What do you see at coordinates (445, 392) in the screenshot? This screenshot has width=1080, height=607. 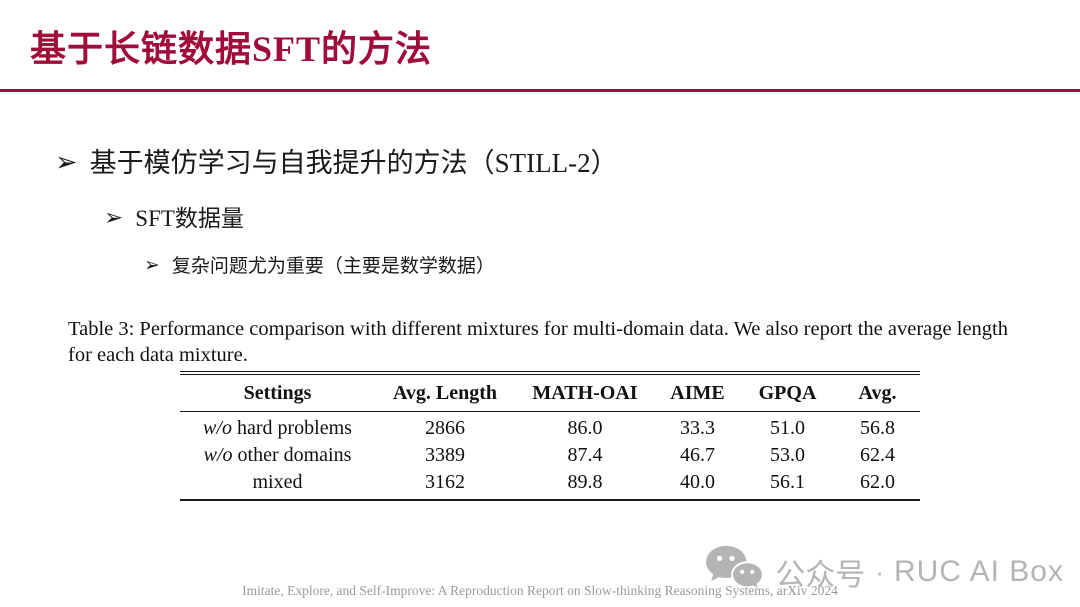 I see `header-avg-length: Avg. Length` at bounding box center [445, 392].